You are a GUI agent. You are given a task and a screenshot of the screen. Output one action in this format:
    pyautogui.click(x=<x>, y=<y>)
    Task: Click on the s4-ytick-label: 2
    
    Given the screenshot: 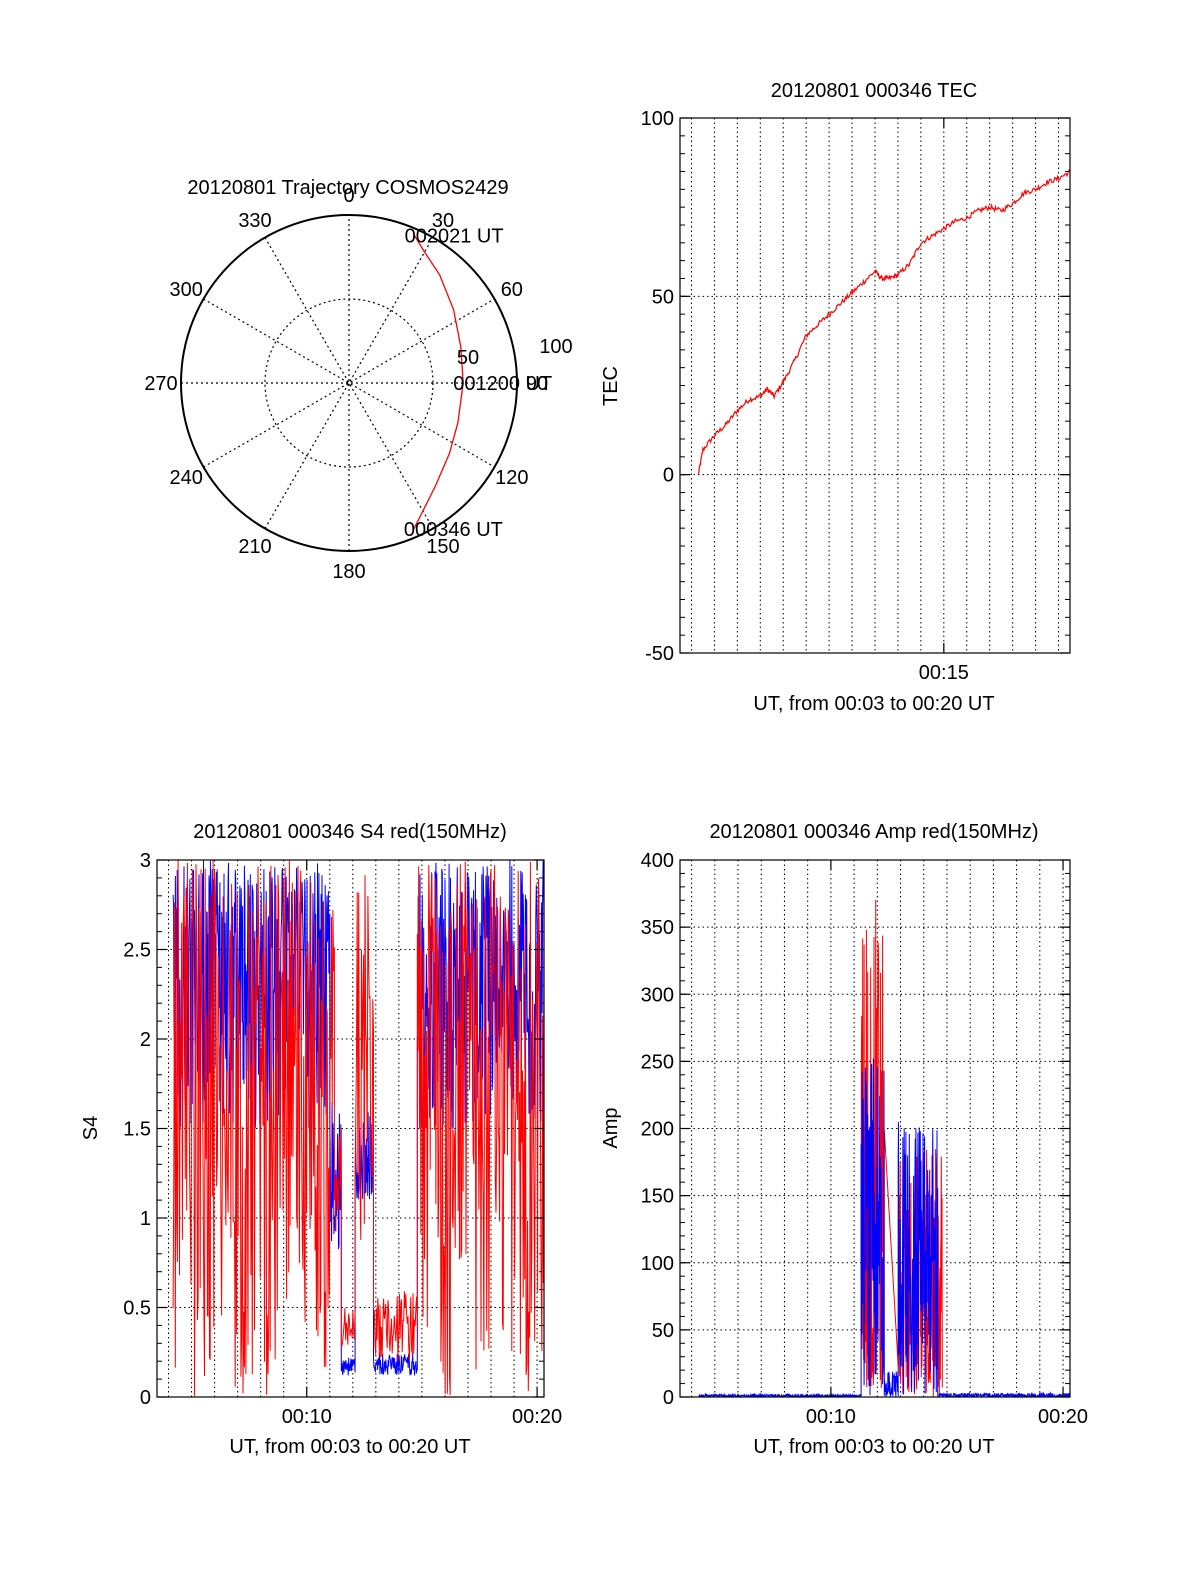 What is the action you would take?
    pyautogui.click(x=145, y=1040)
    